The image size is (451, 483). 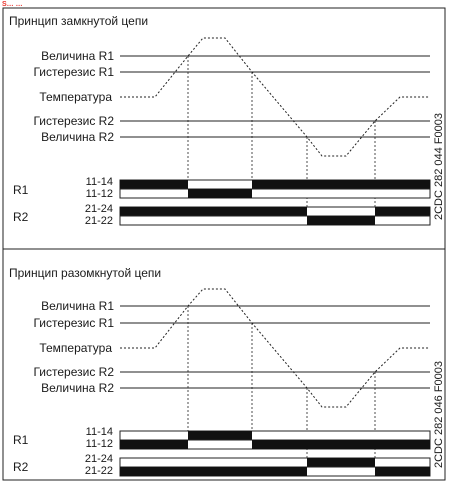 What do you see at coordinates (85, 273) in the screenshot?
I see `panel-title: Принцип разомкнутой цепи` at bounding box center [85, 273].